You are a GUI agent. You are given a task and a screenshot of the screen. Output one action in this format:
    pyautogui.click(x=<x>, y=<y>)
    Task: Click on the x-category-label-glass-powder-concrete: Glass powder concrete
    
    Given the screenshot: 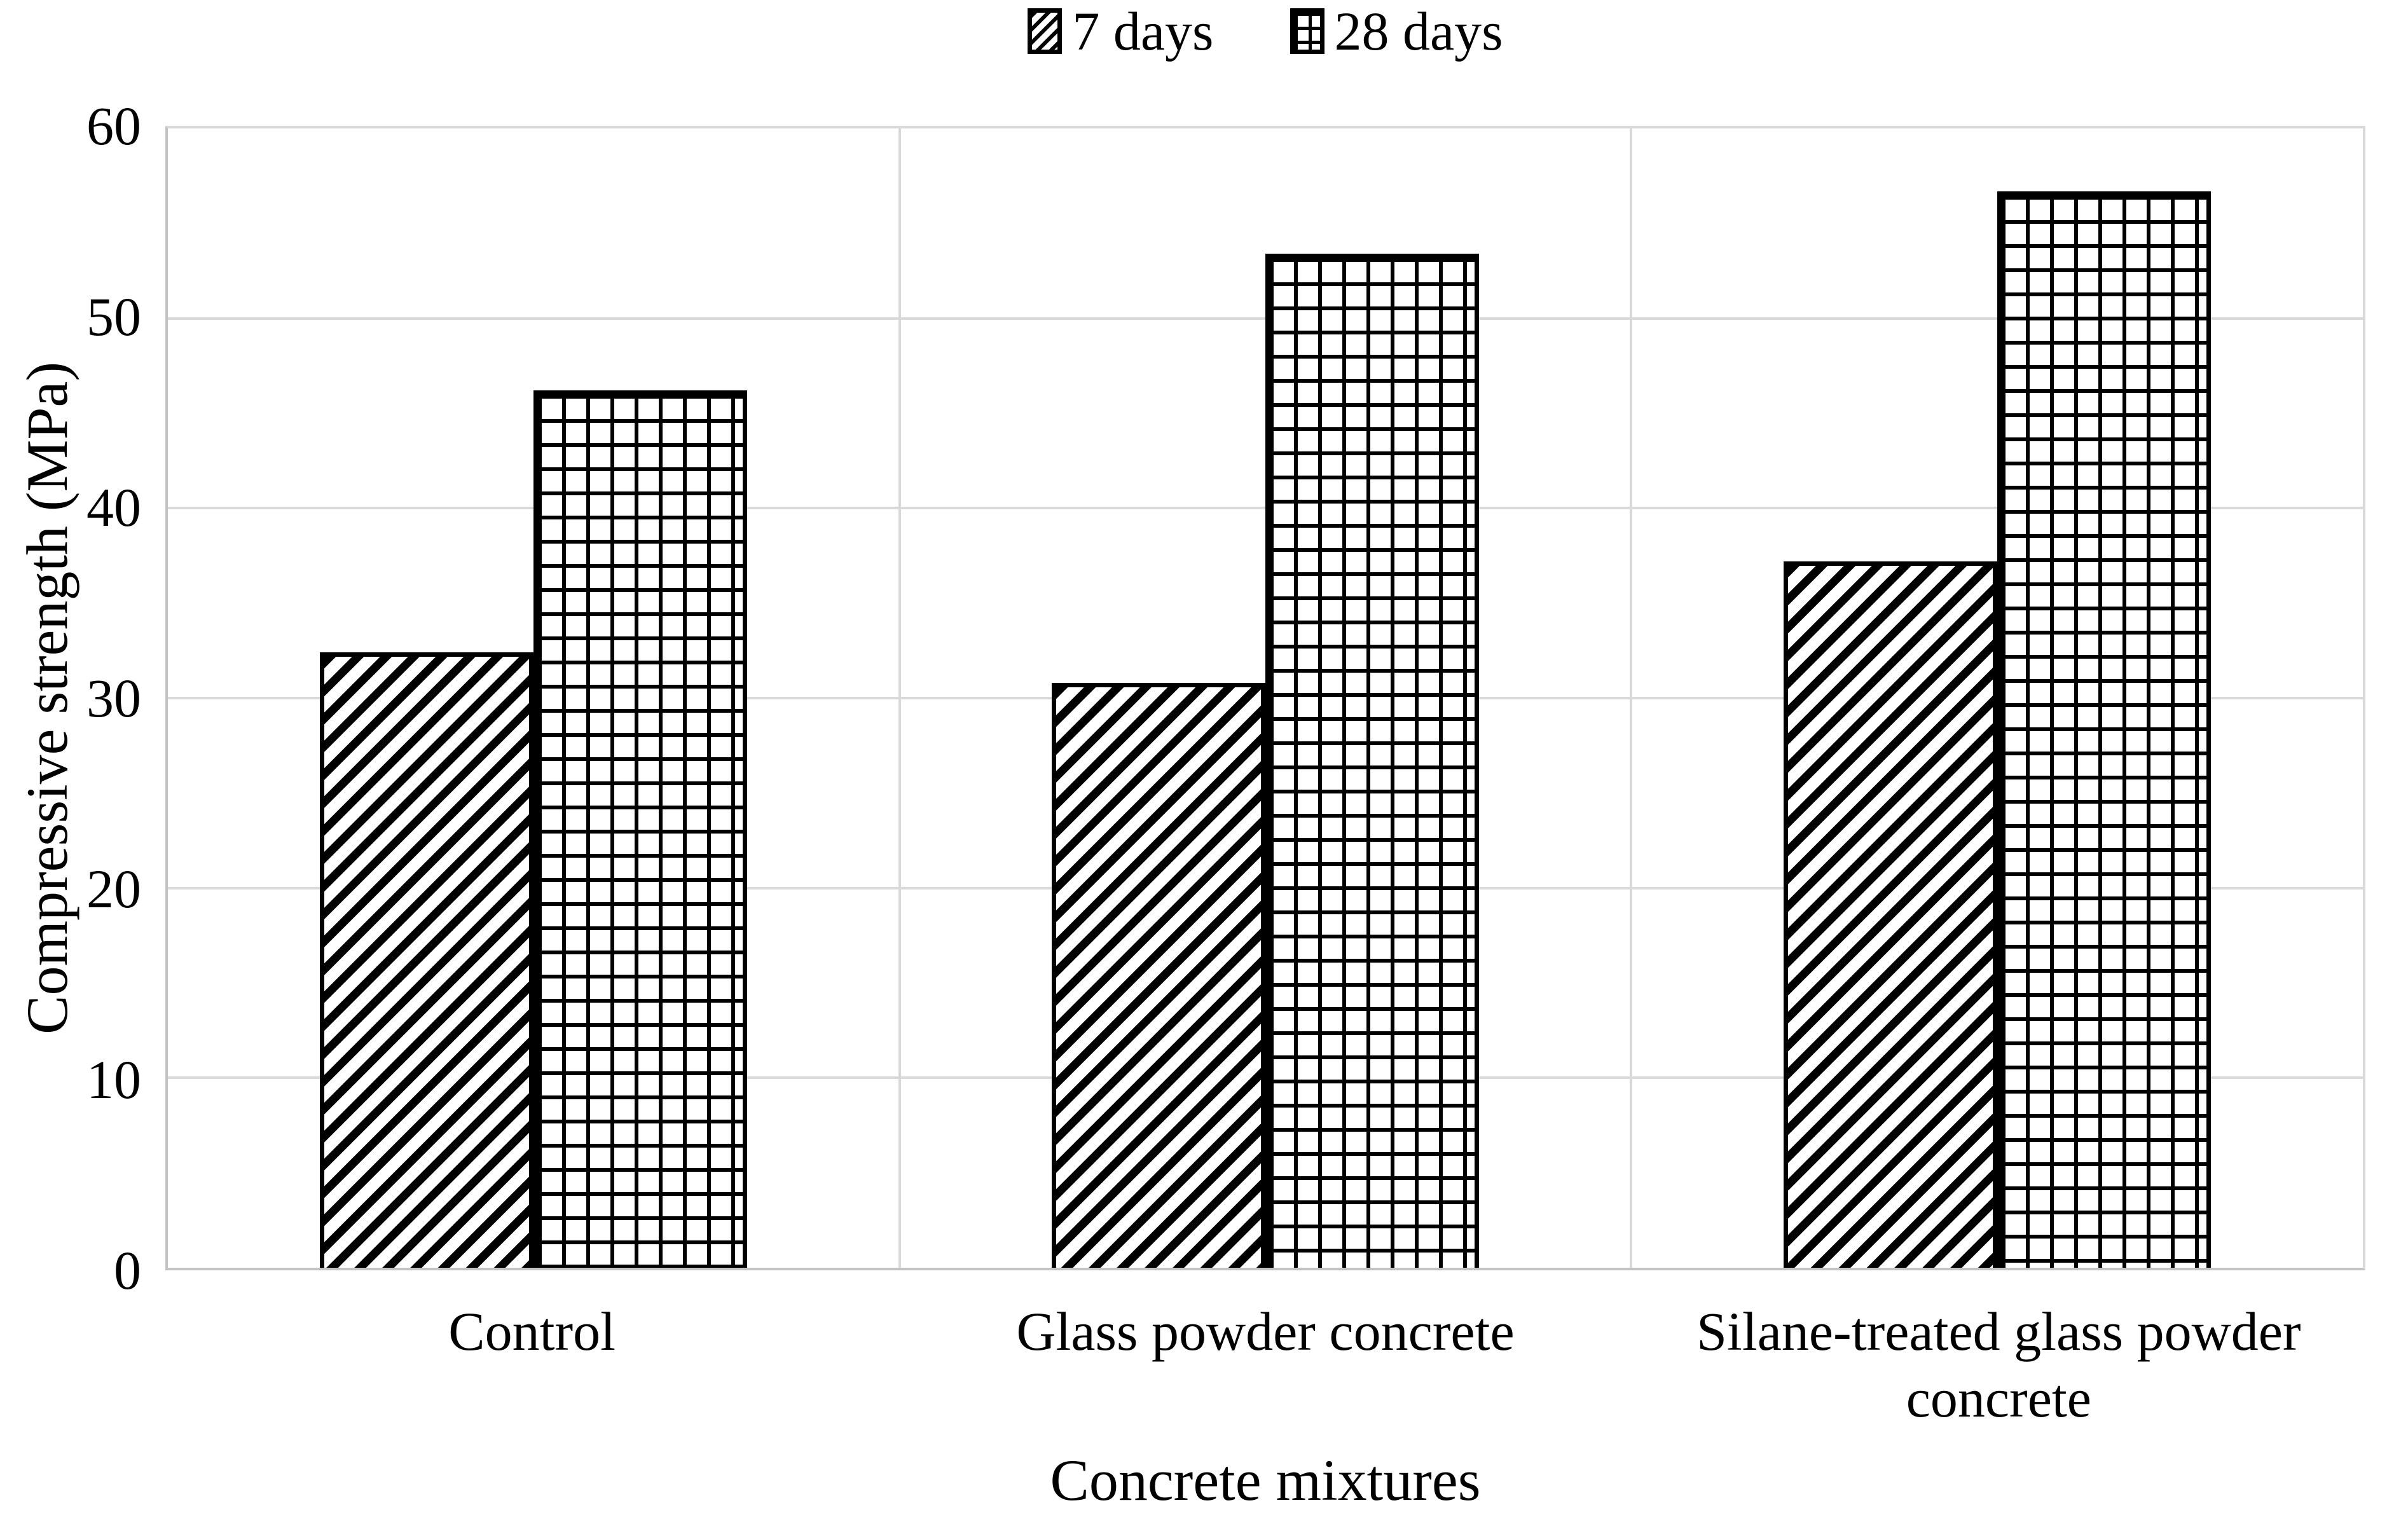 What is the action you would take?
    pyautogui.click(x=1265, y=1332)
    